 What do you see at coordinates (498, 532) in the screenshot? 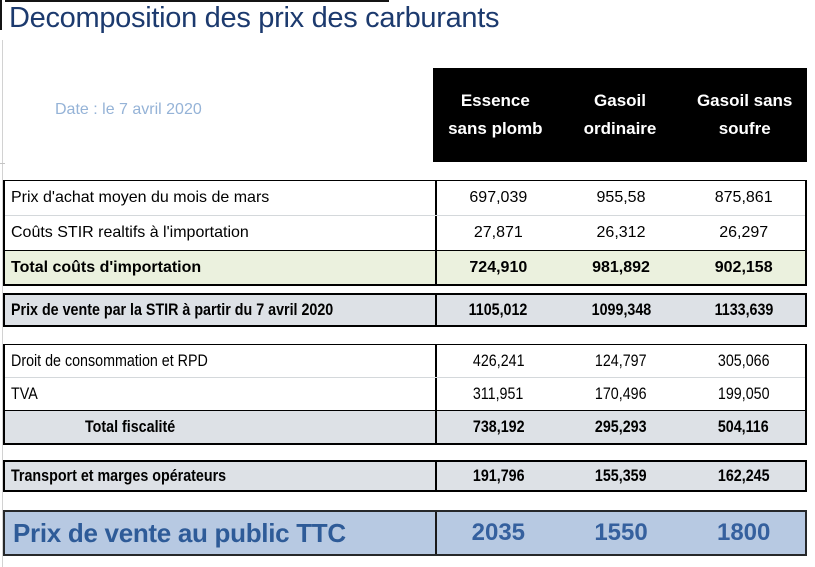
I see `value-cell: 2035` at bounding box center [498, 532].